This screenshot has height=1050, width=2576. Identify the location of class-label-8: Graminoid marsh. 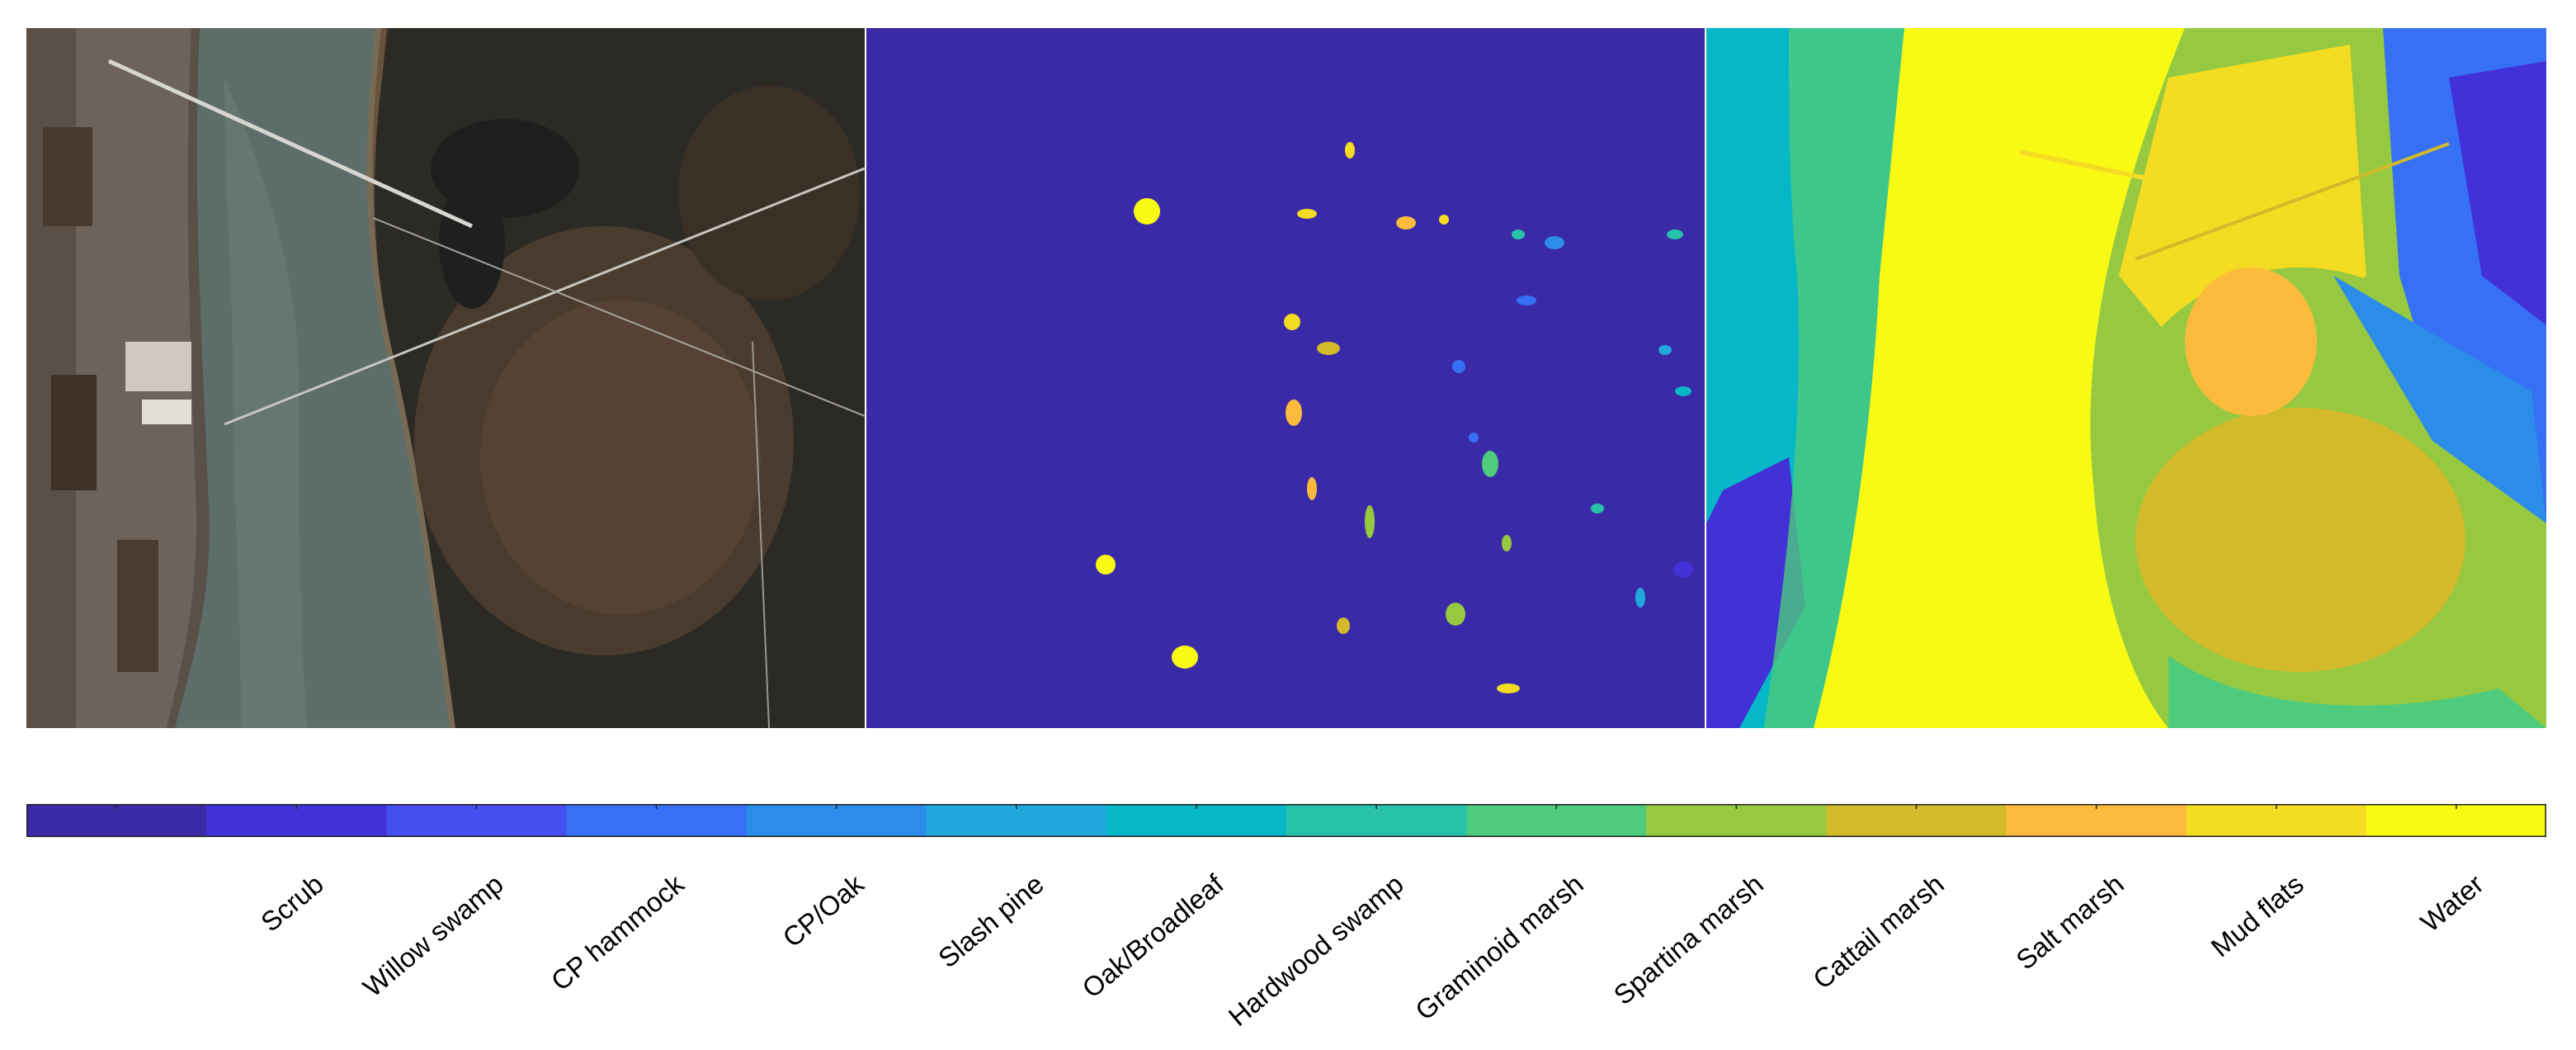
(1499, 947).